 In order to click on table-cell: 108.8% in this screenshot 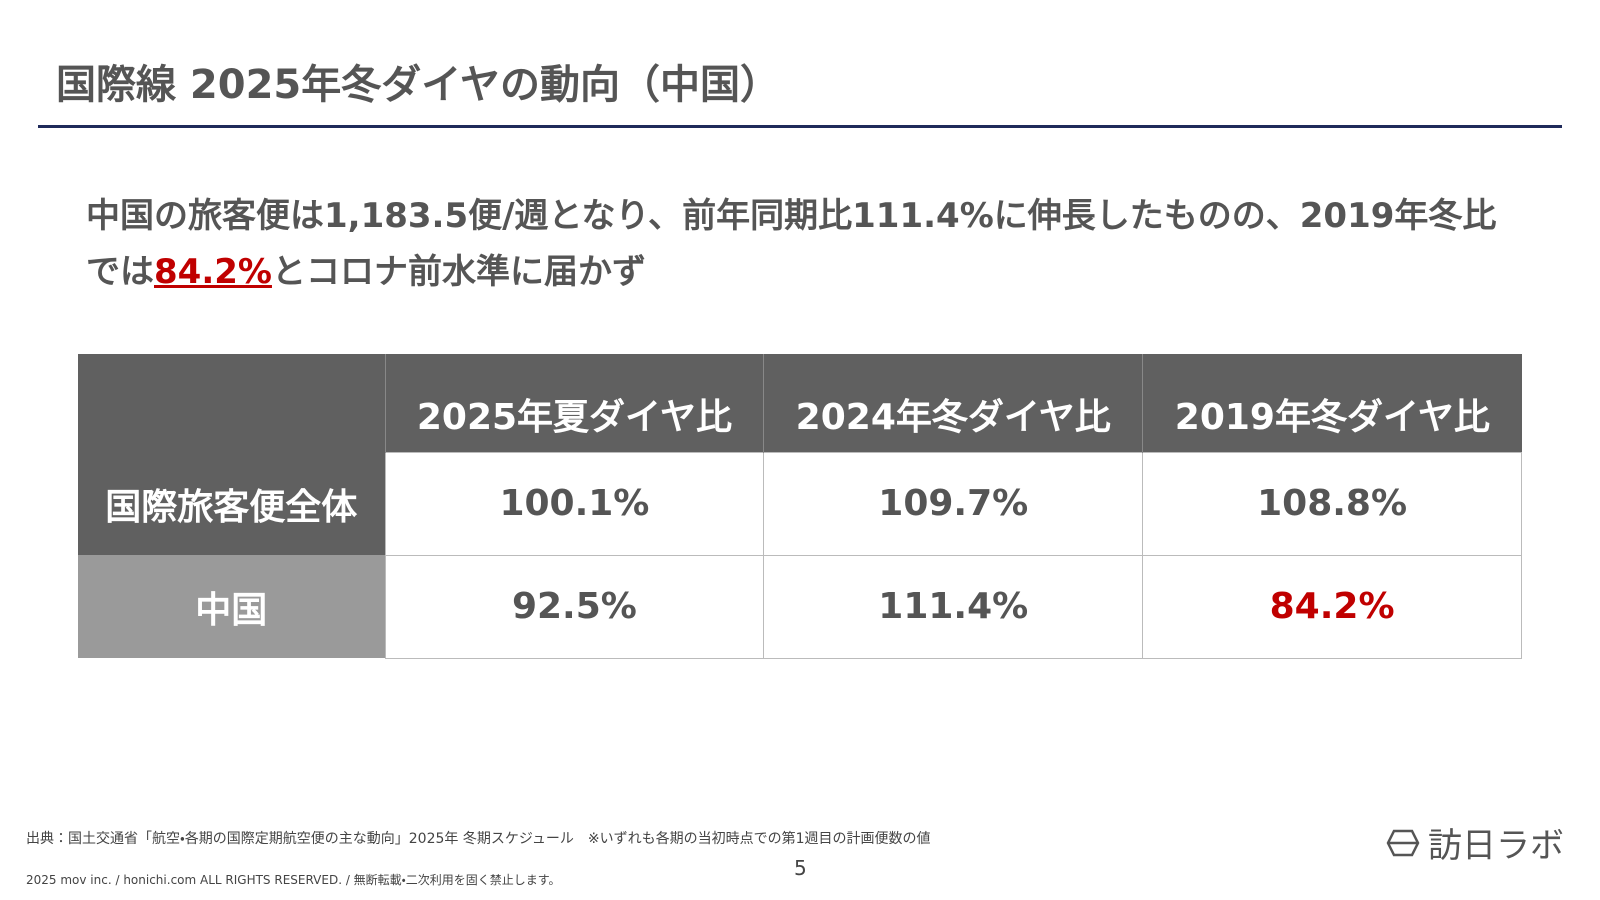, I will do `click(1332, 503)`.